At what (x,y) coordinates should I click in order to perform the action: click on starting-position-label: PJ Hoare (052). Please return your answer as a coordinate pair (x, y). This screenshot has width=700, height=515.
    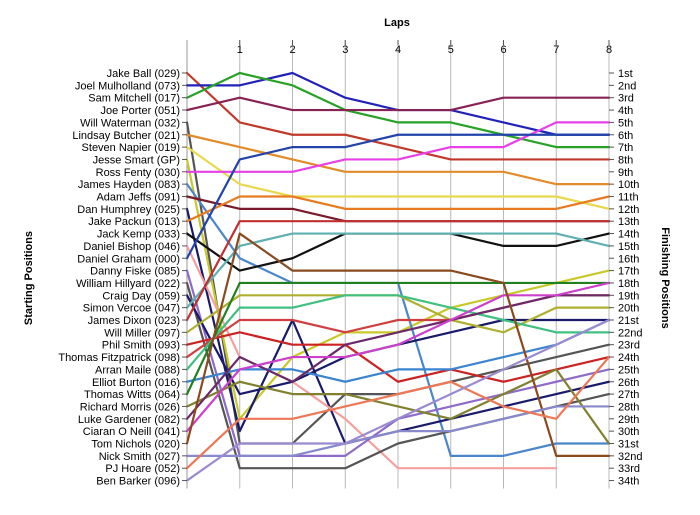
    Looking at the image, I should click on (142, 469).